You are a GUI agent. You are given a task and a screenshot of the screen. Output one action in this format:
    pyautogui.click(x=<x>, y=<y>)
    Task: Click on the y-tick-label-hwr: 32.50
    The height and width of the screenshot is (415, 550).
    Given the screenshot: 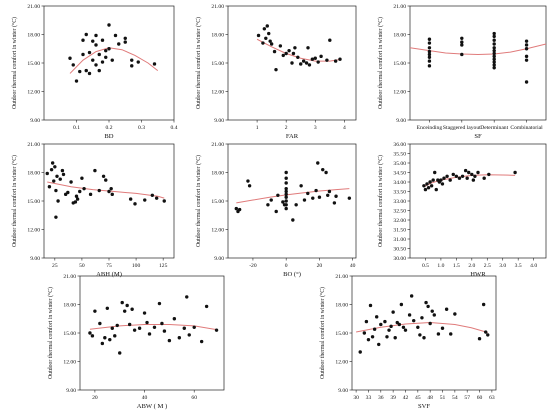 What is the action you would take?
    pyautogui.click(x=399, y=211)
    